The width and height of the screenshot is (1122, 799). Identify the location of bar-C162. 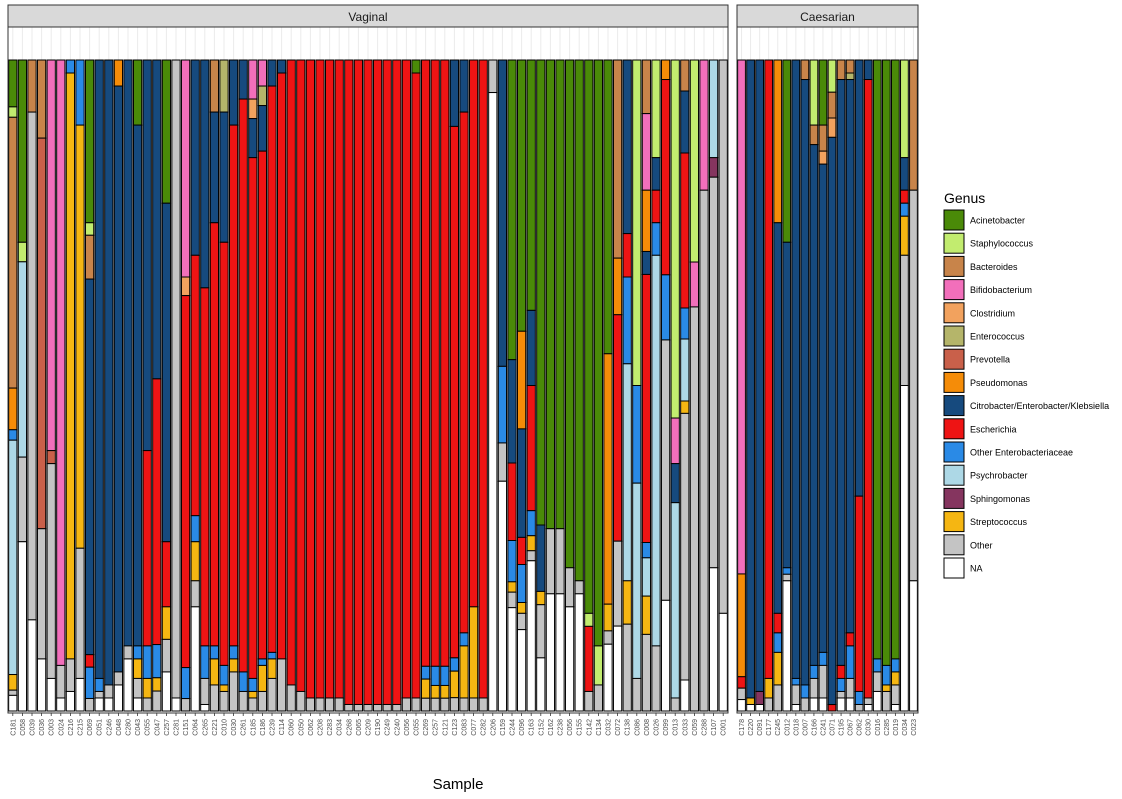
(550, 385).